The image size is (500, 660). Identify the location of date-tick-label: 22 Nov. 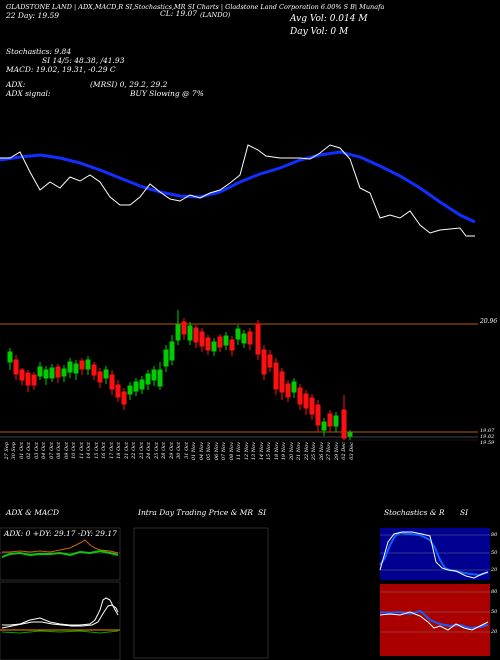
(306, 451).